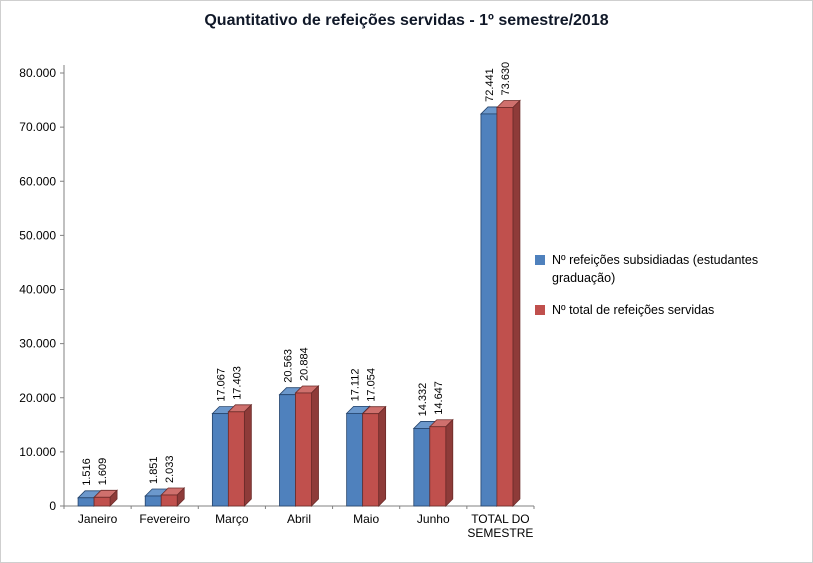 The width and height of the screenshot is (813, 563). I want to click on svg-text: 14.332, so click(423, 400).